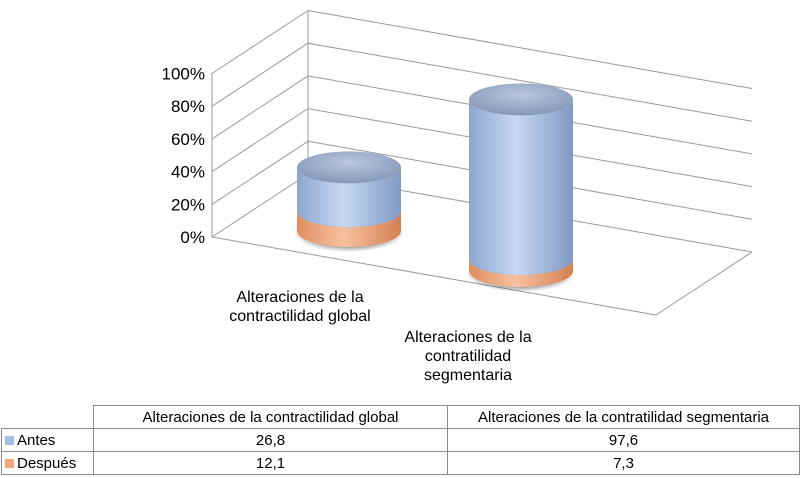  Describe the element at coordinates (183, 156) in the screenshot. I see `y-axis-ticks: 0% 20% 40% 60% 80% 100%` at that location.